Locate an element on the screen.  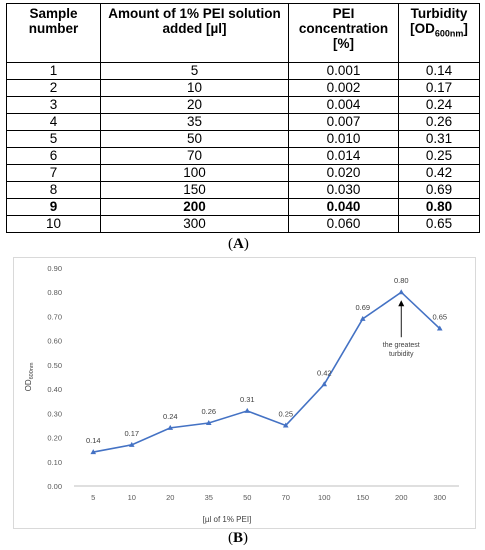
cell-amount: 20 is located at coordinates (194, 105).